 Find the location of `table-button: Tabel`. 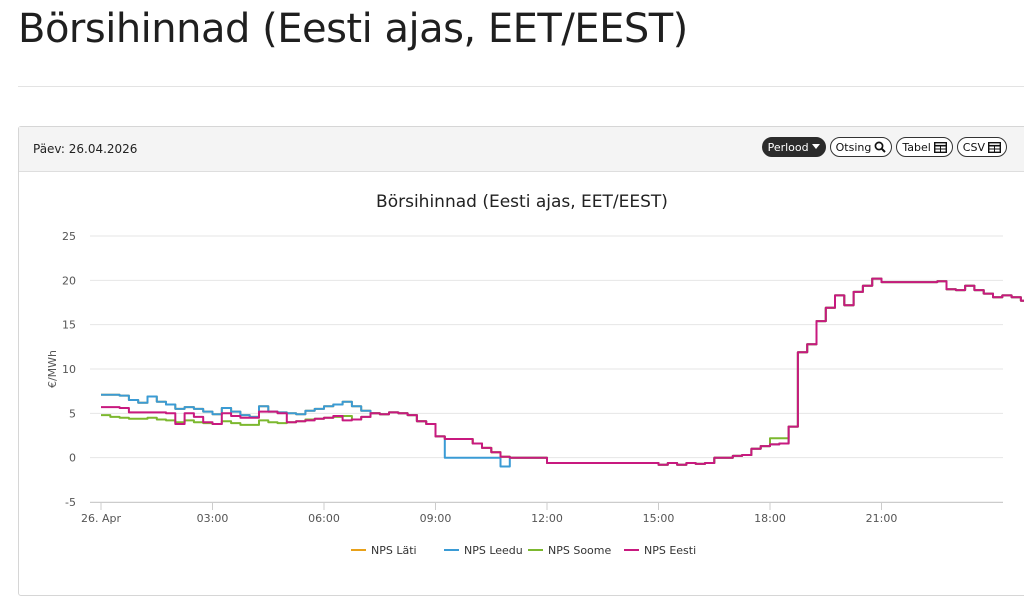

table-button: Tabel is located at coordinates (924, 147).